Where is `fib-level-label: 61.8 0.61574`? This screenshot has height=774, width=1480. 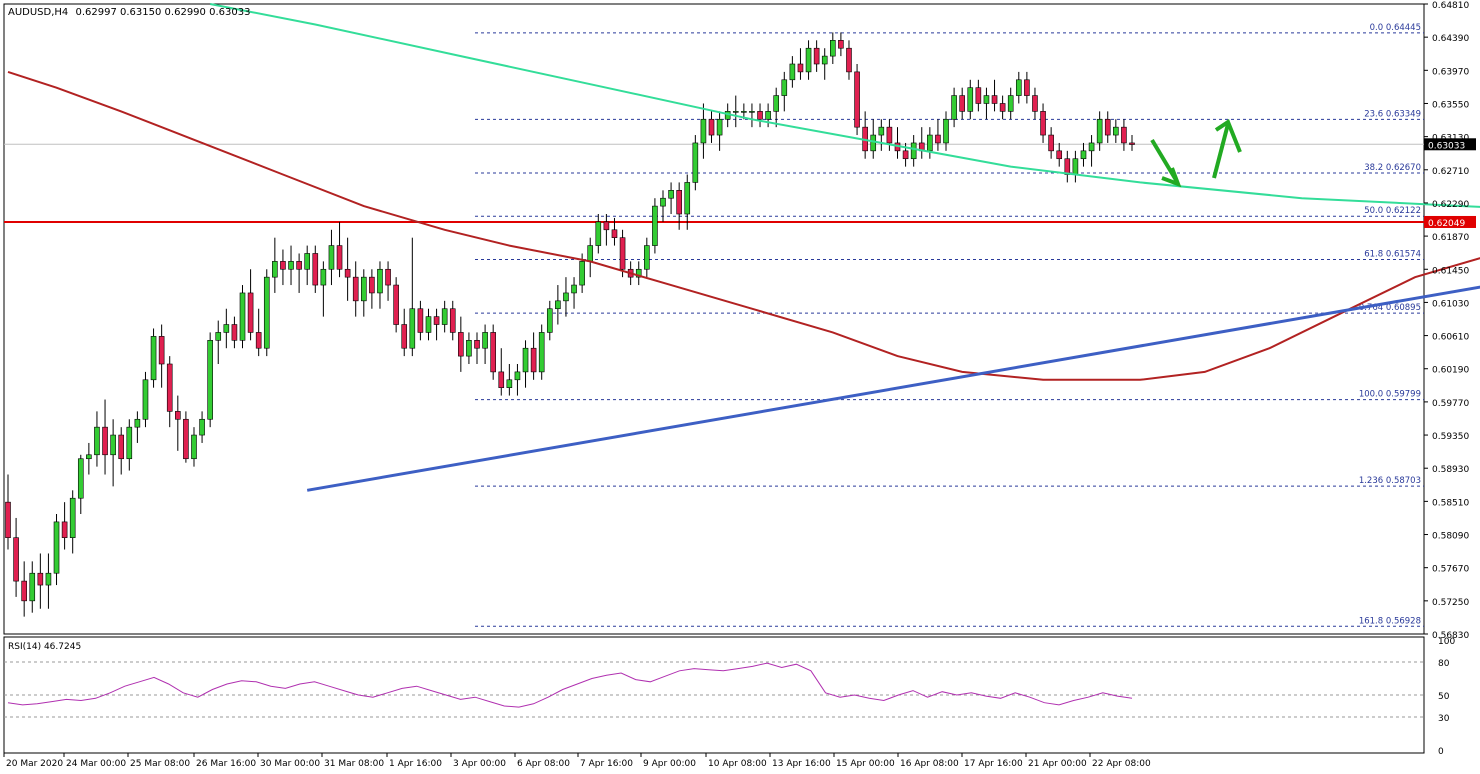 fib-level-label: 61.8 0.61574 is located at coordinates (1392, 254).